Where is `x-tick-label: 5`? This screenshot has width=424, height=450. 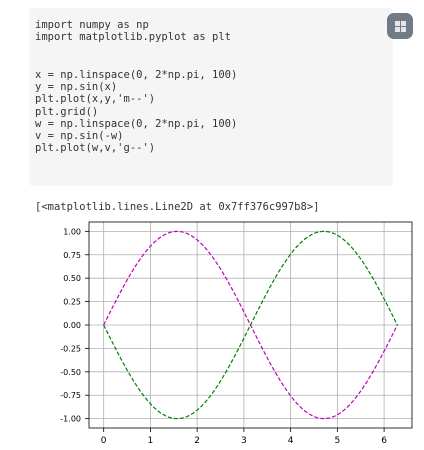 x-tick-label: 5 is located at coordinates (337, 440).